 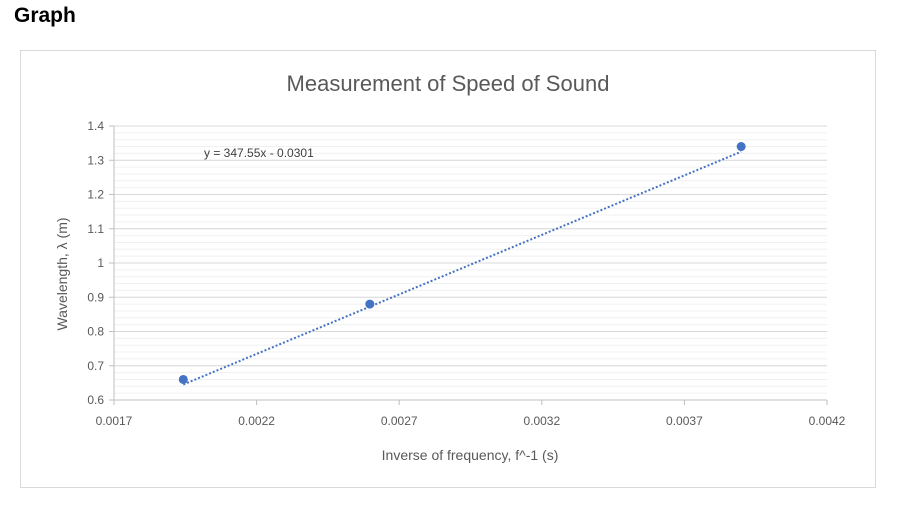 What do you see at coordinates (259, 153) in the screenshot?
I see `trendline-equation: y = 347.55x - 0.0301` at bounding box center [259, 153].